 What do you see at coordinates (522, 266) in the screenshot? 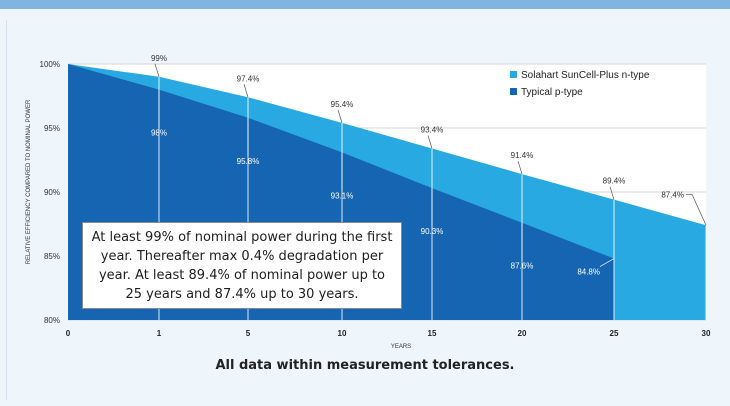
I see `p-type-value-label: 87.6%` at bounding box center [522, 266].